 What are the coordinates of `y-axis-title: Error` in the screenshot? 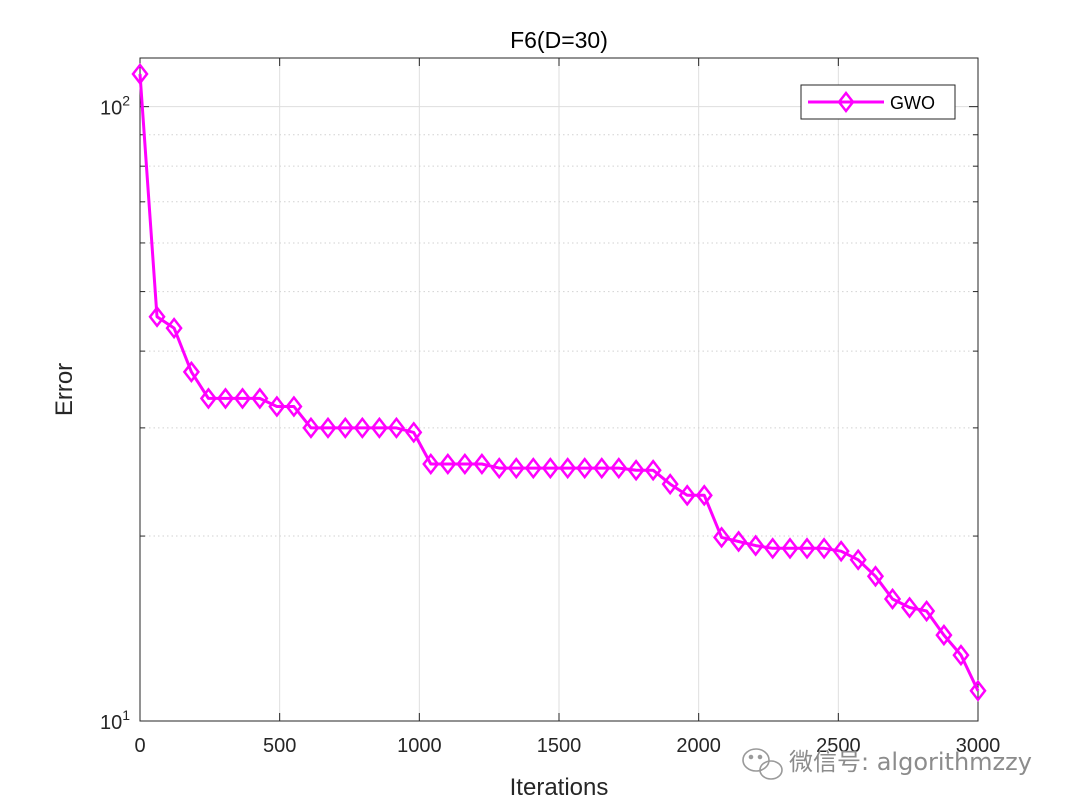 It's located at (64, 389).